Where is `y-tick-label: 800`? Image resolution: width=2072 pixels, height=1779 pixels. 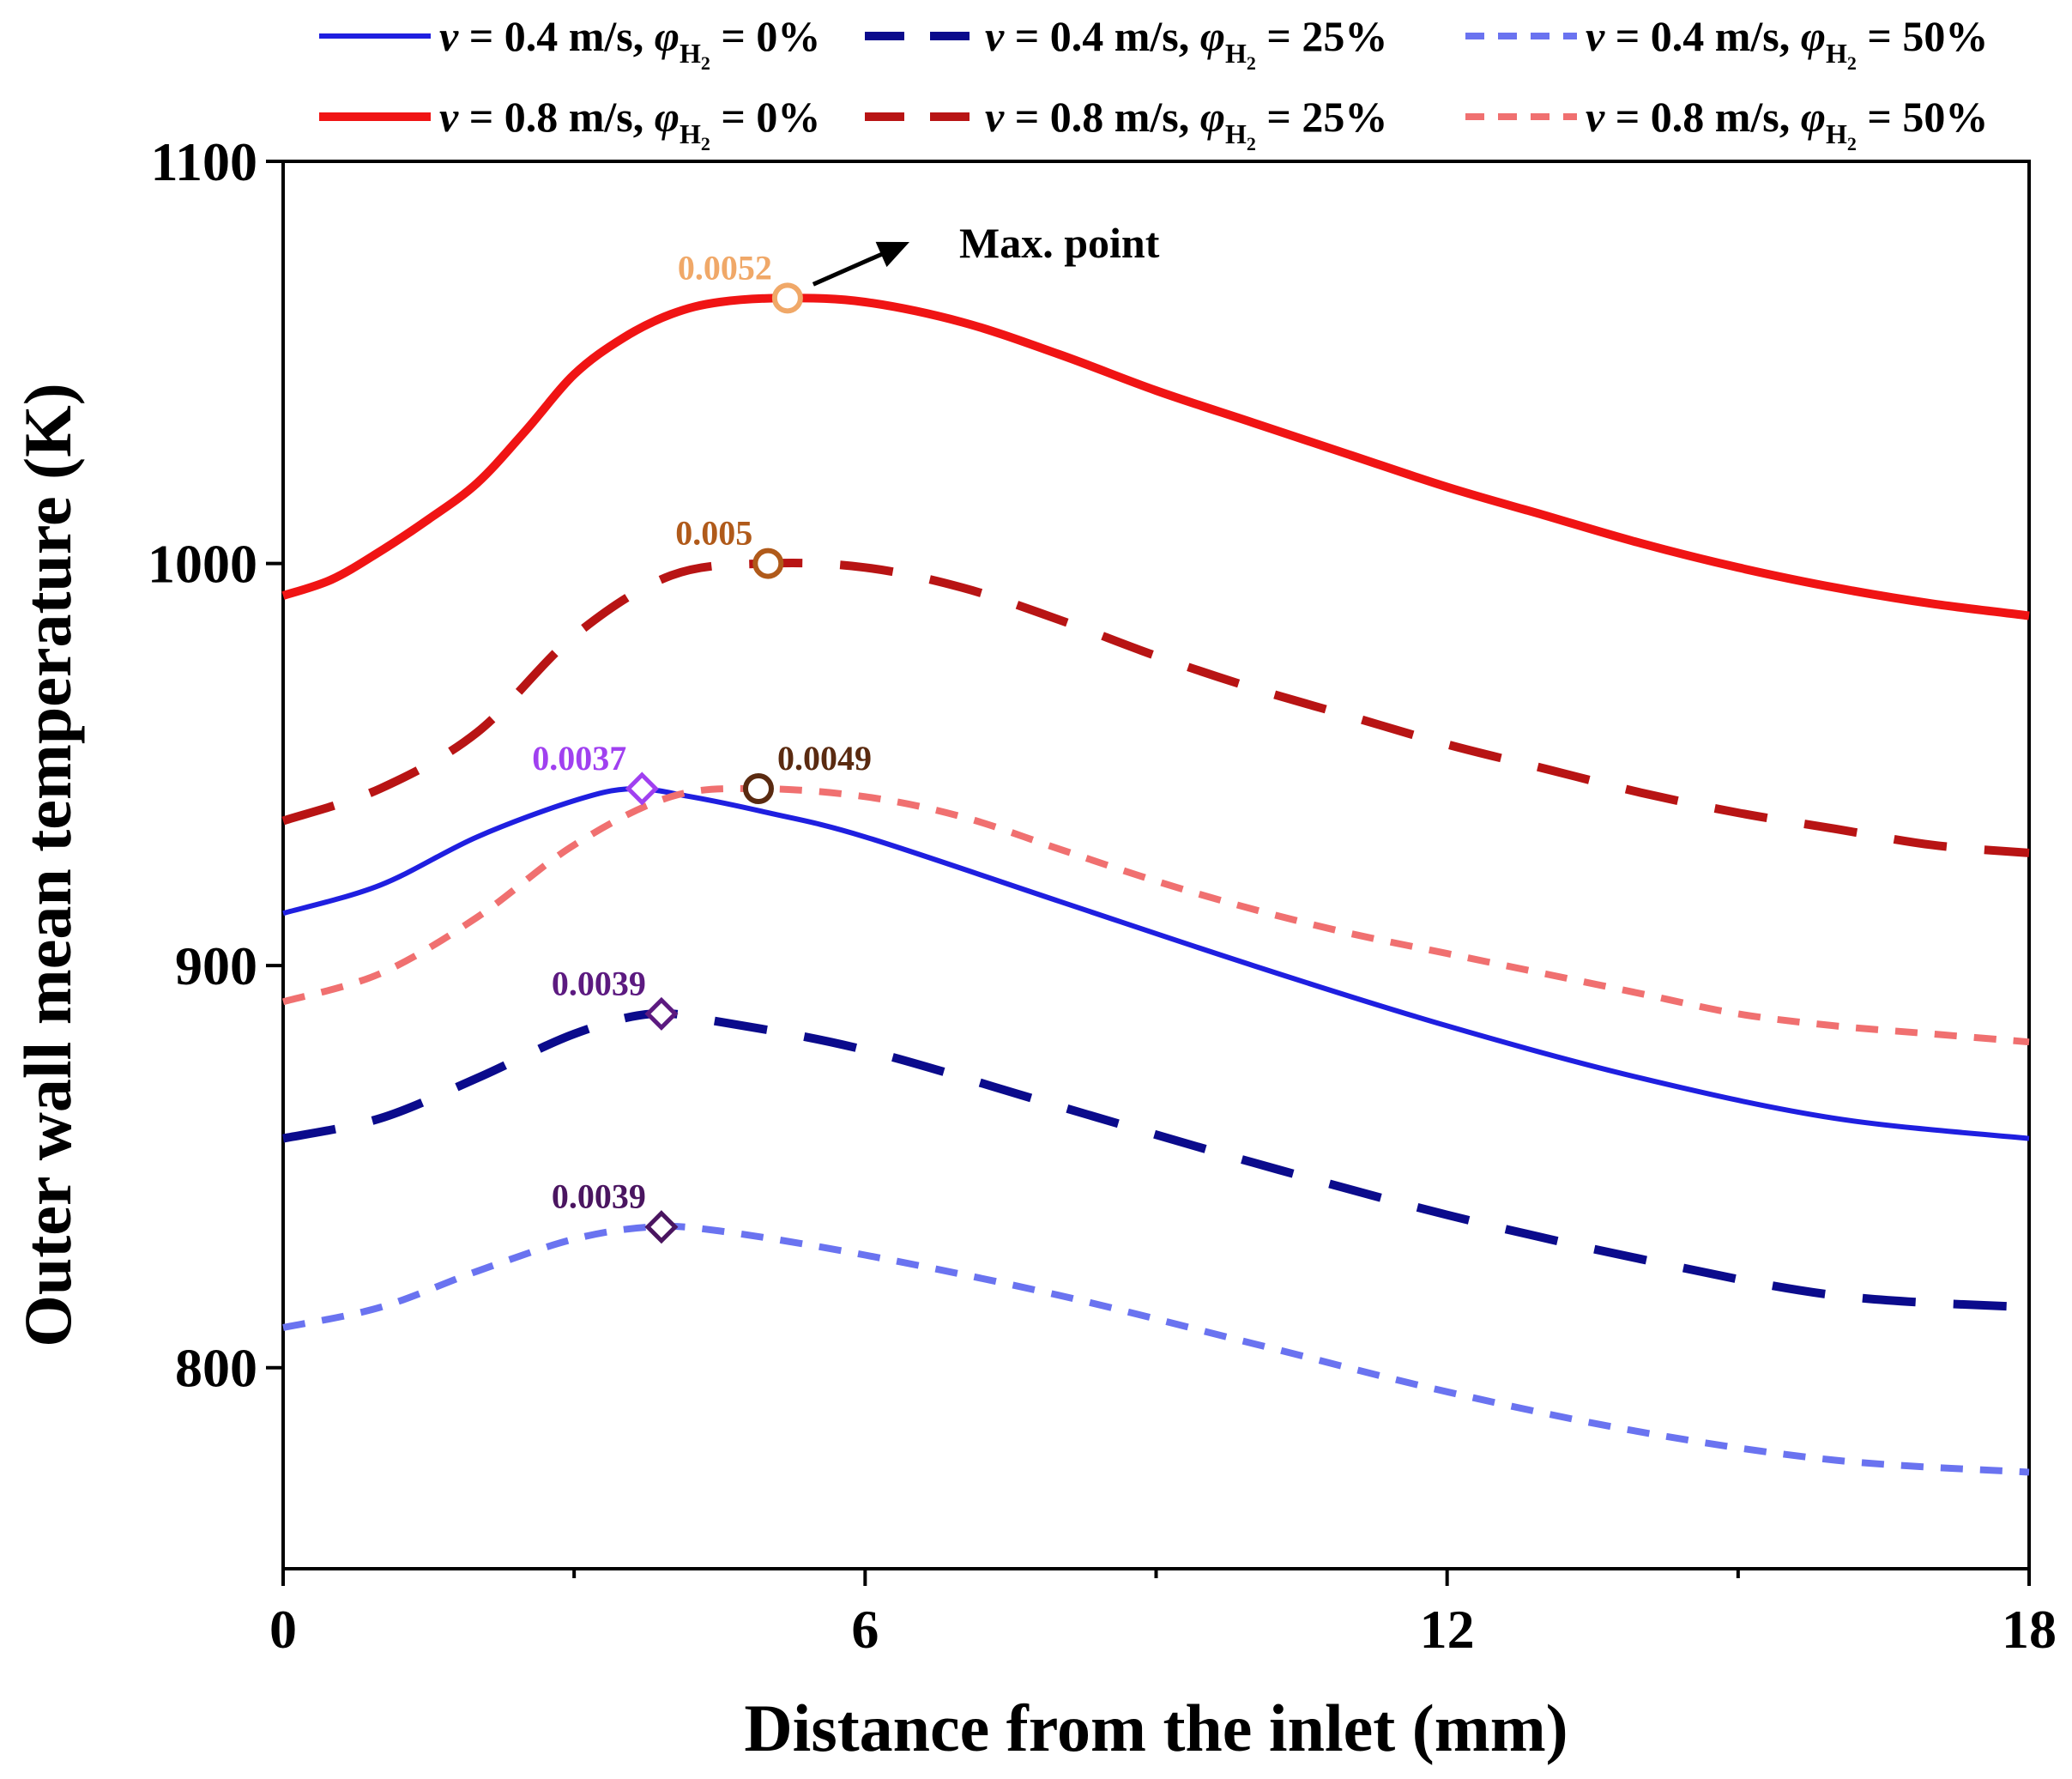
y-tick-label: 800 is located at coordinates (216, 1368).